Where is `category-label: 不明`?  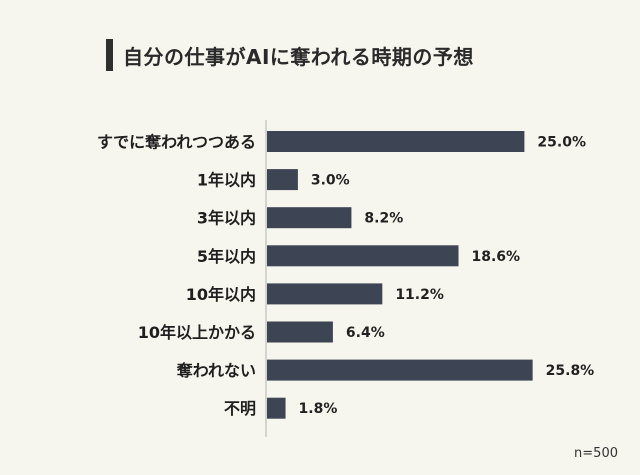
category-label: 不明 is located at coordinates (240, 408).